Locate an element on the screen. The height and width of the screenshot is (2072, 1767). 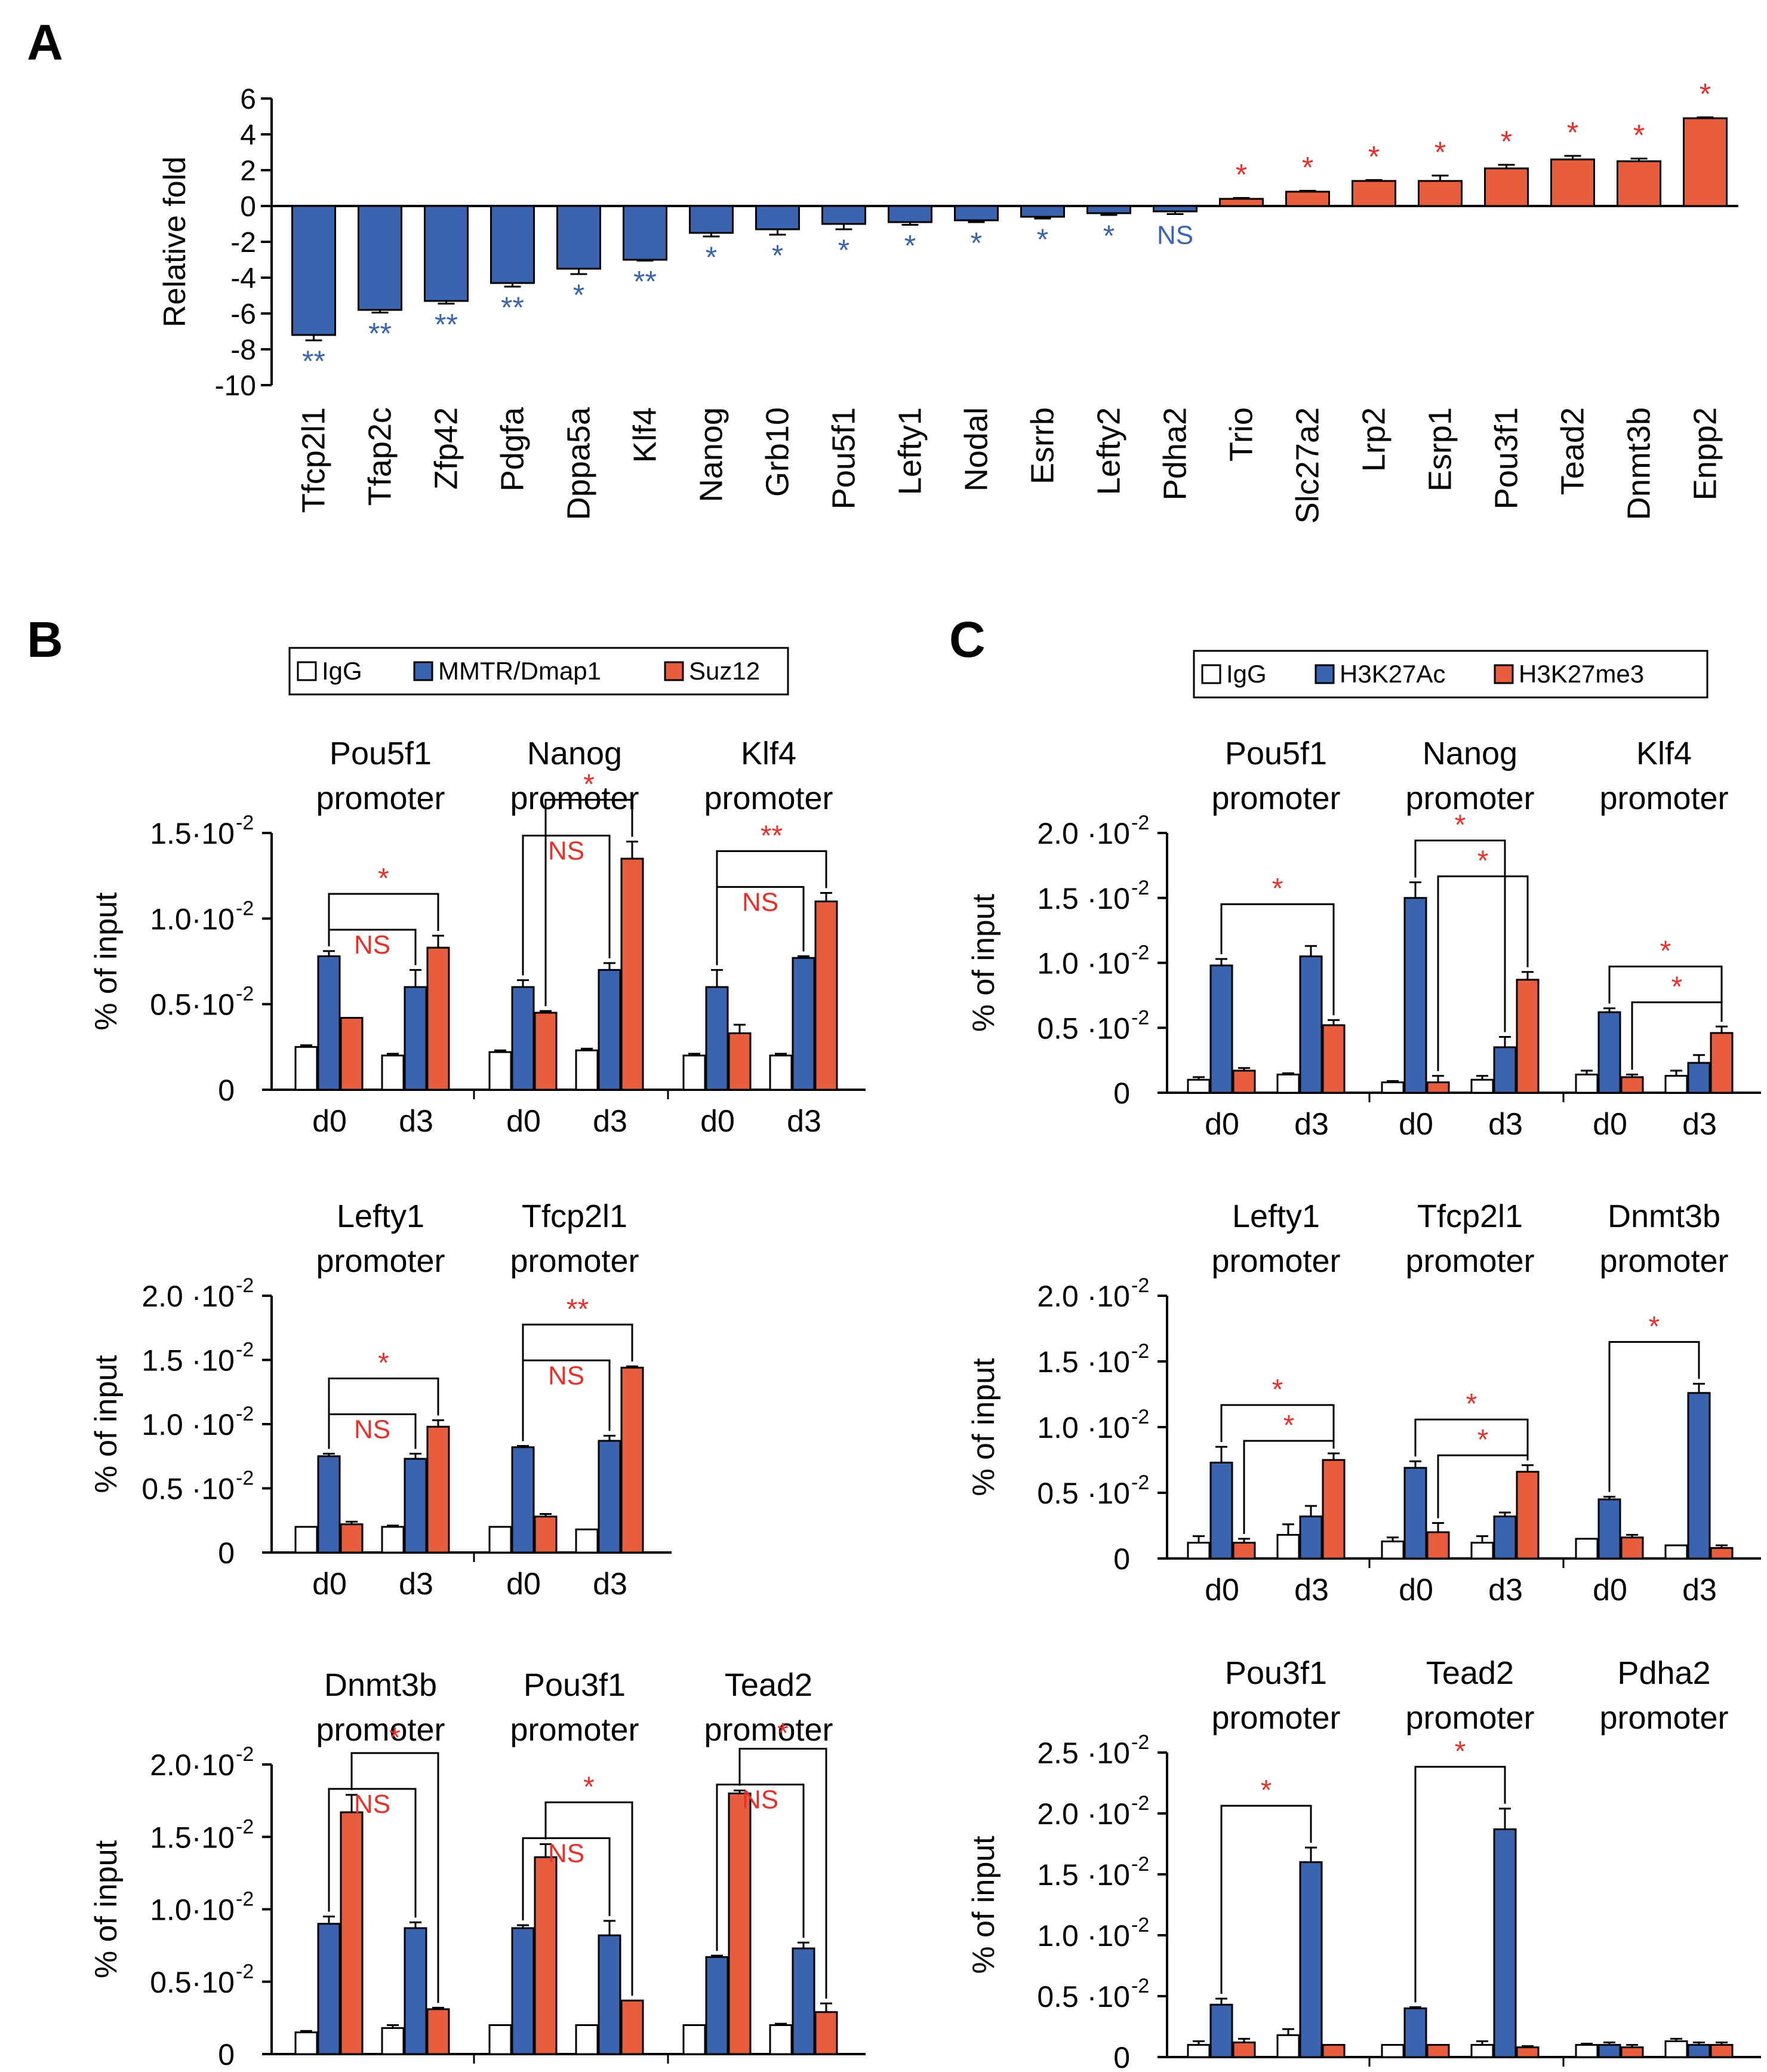
y-tick-label: 0.5·10 is located at coordinates (193, 1983).